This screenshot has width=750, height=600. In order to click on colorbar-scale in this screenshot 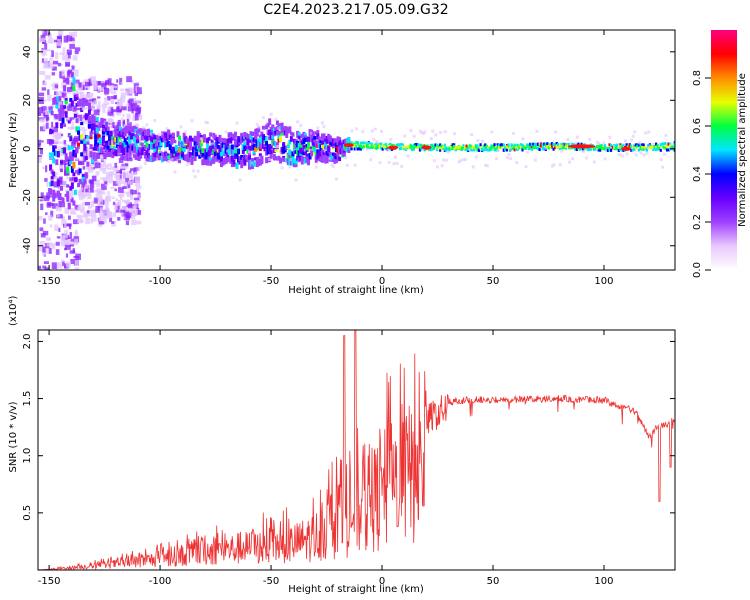, I will do `click(724, 150)`.